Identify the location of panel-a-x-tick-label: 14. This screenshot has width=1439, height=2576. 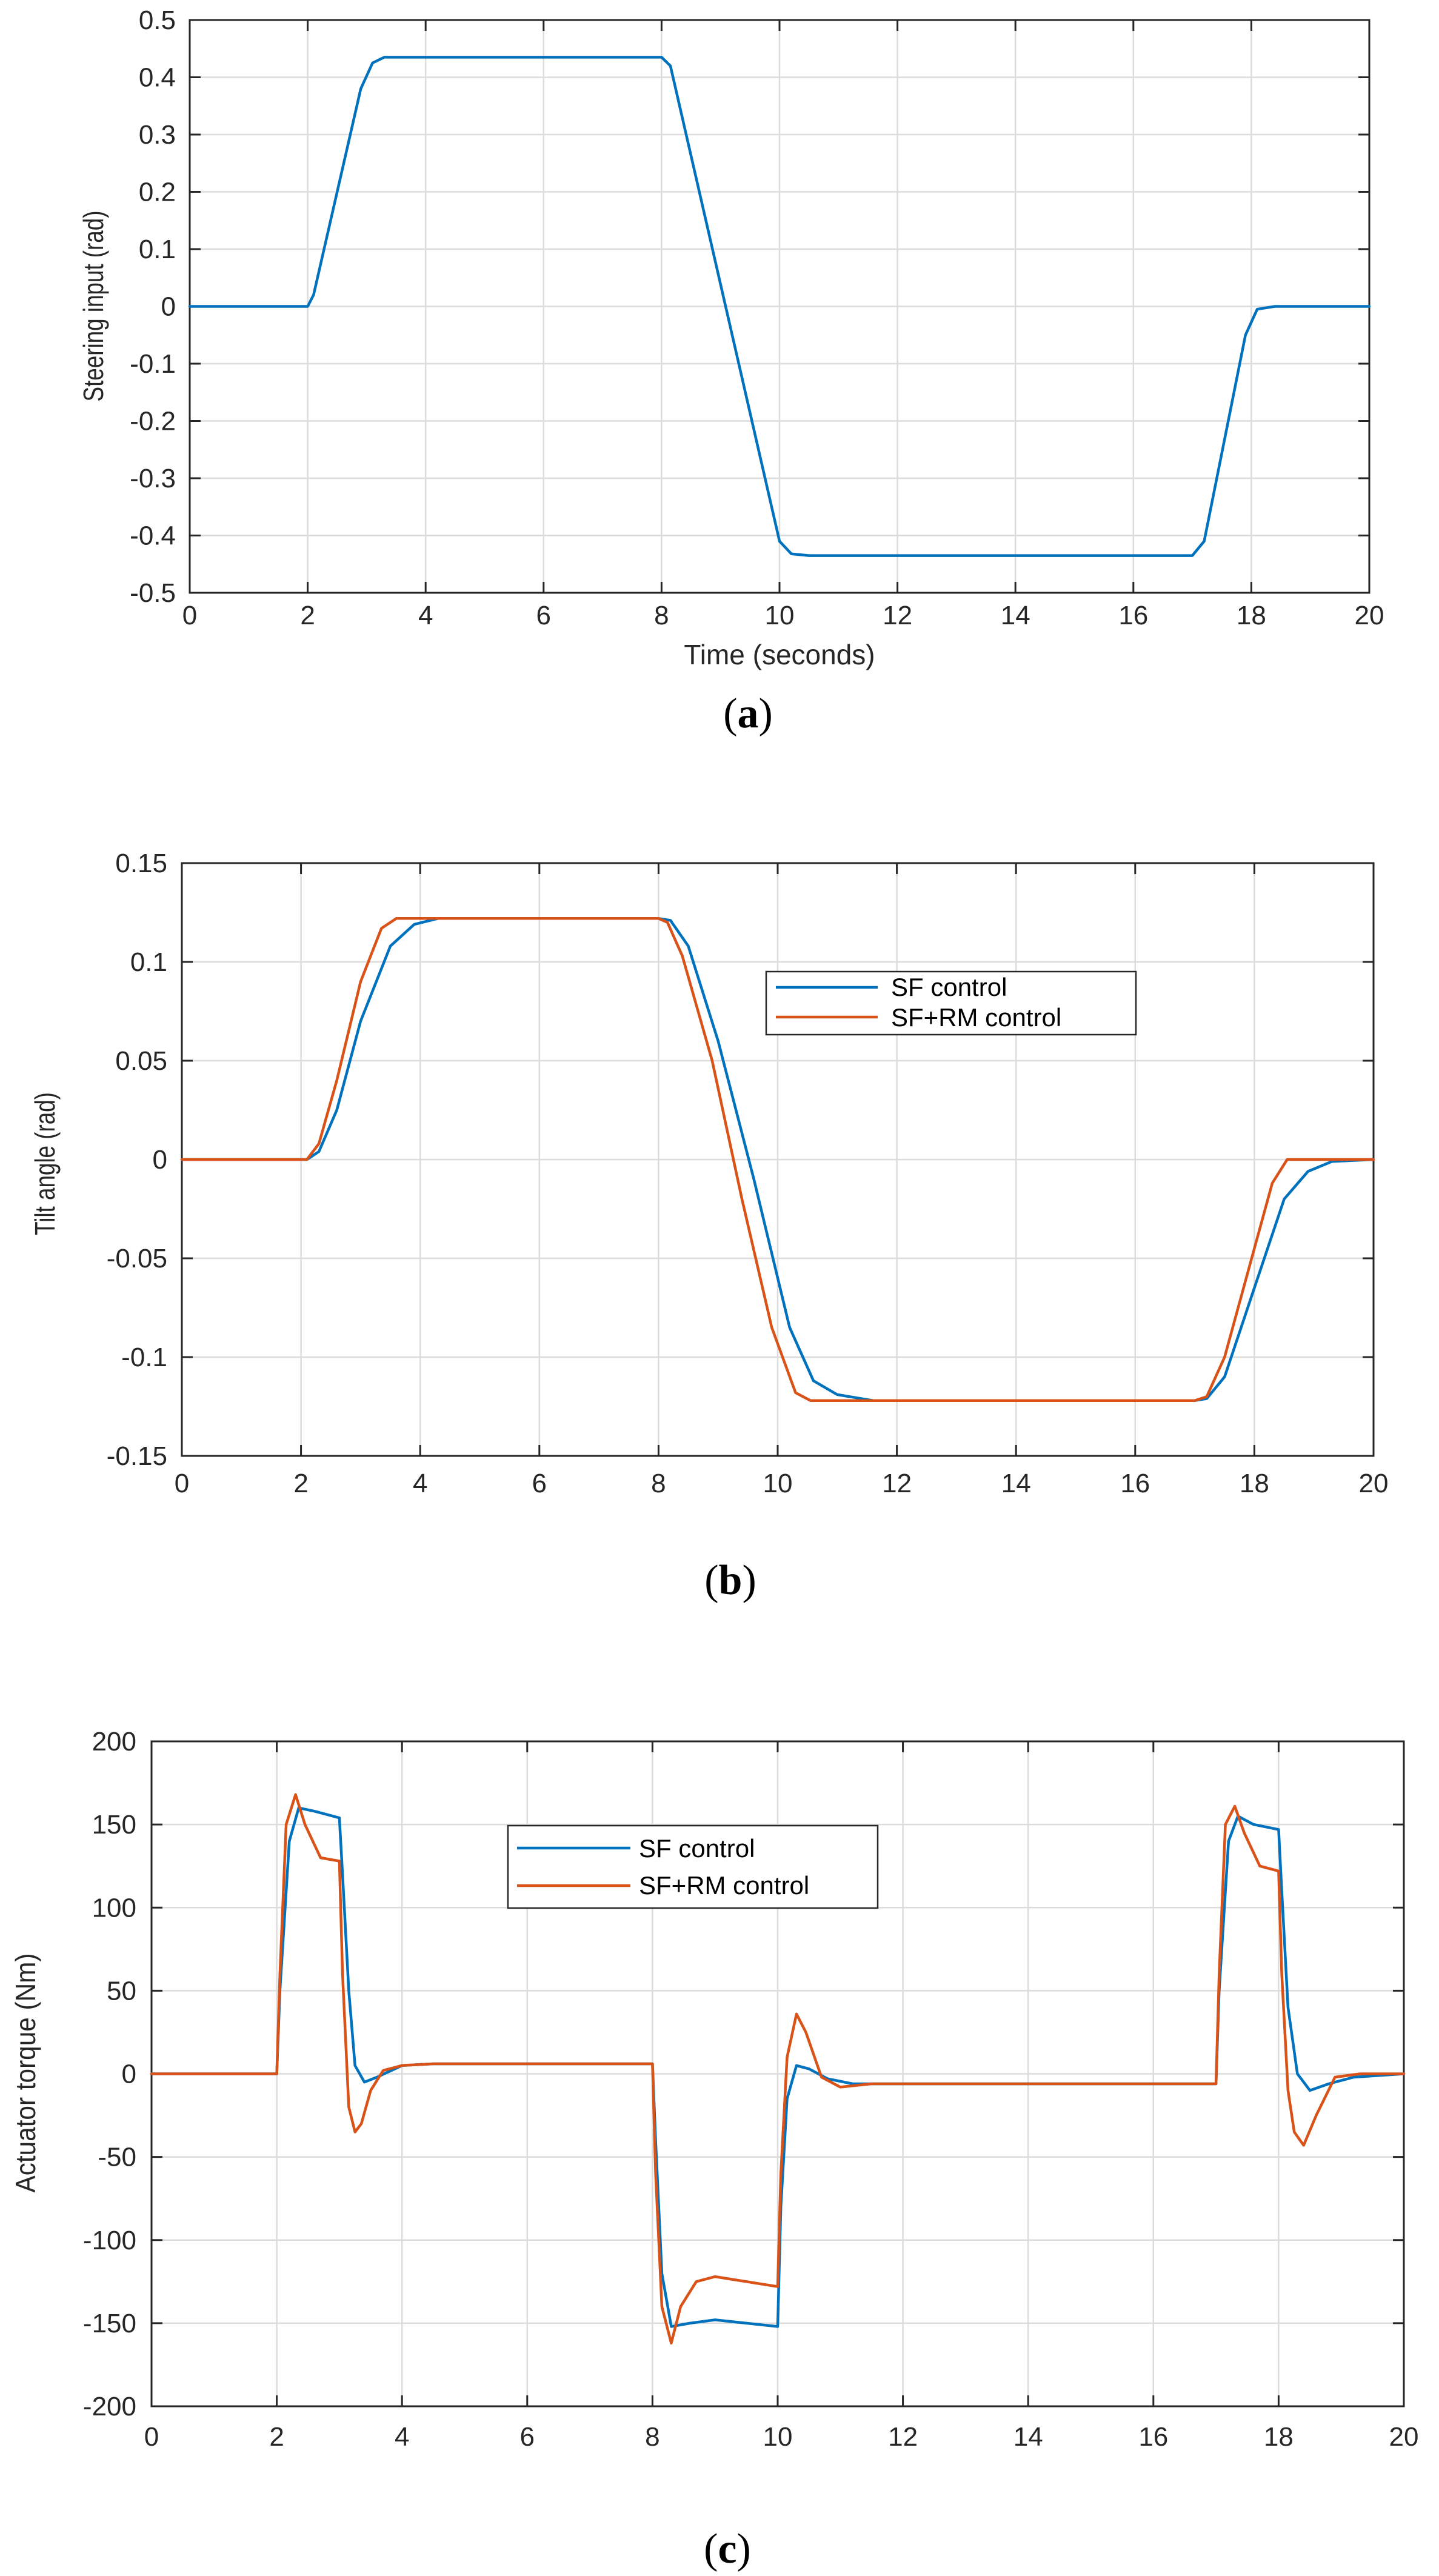
(1016, 615).